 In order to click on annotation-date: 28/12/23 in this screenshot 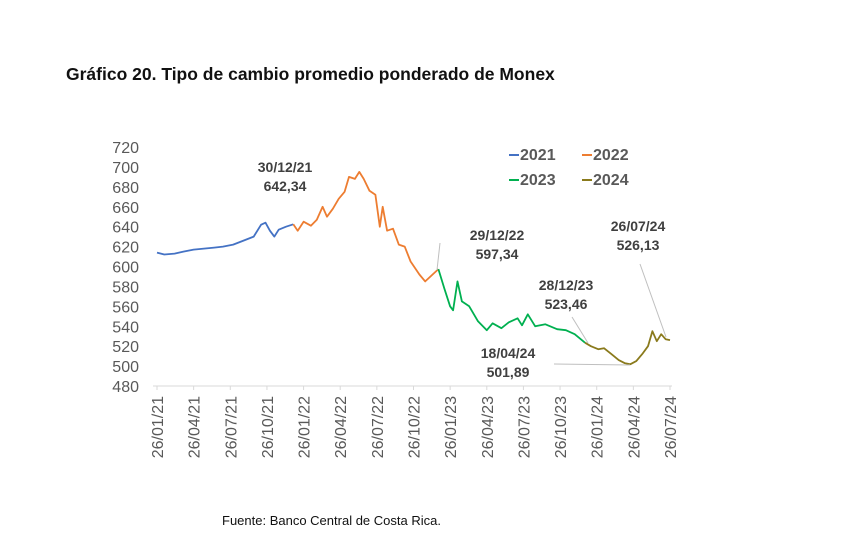, I will do `click(566, 285)`.